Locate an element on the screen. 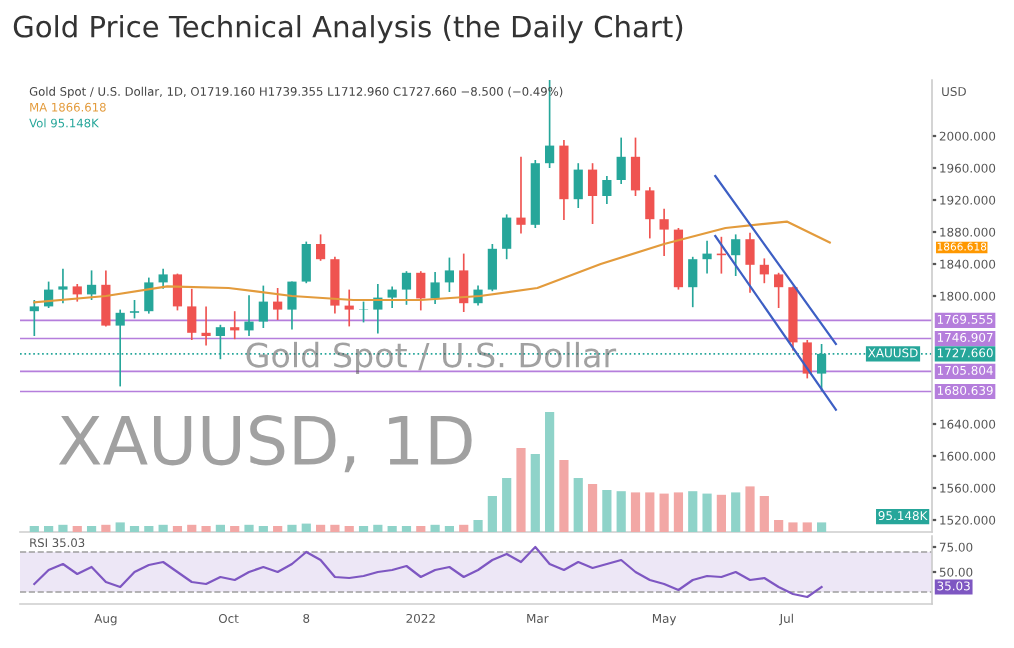  line-series is located at coordinates (428, 572).